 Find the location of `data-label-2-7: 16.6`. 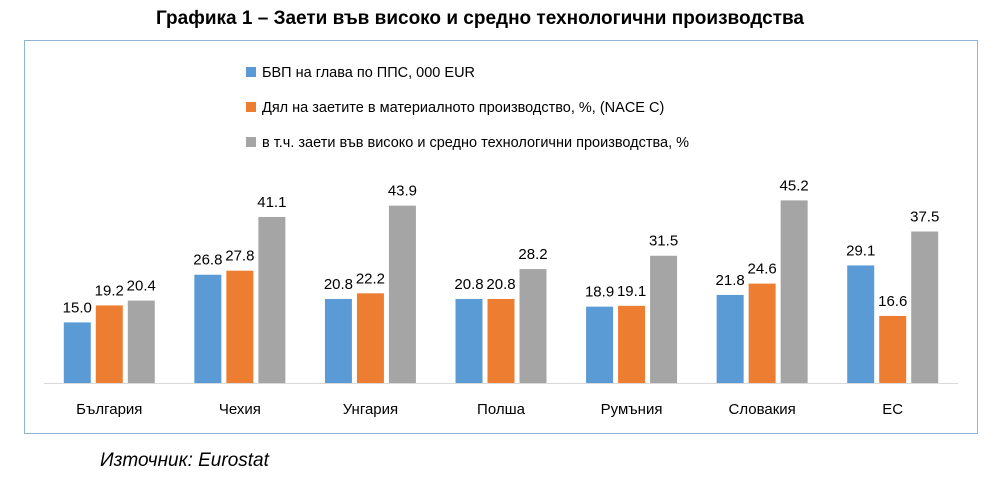

data-label-2-7: 16.6 is located at coordinates (892, 301).